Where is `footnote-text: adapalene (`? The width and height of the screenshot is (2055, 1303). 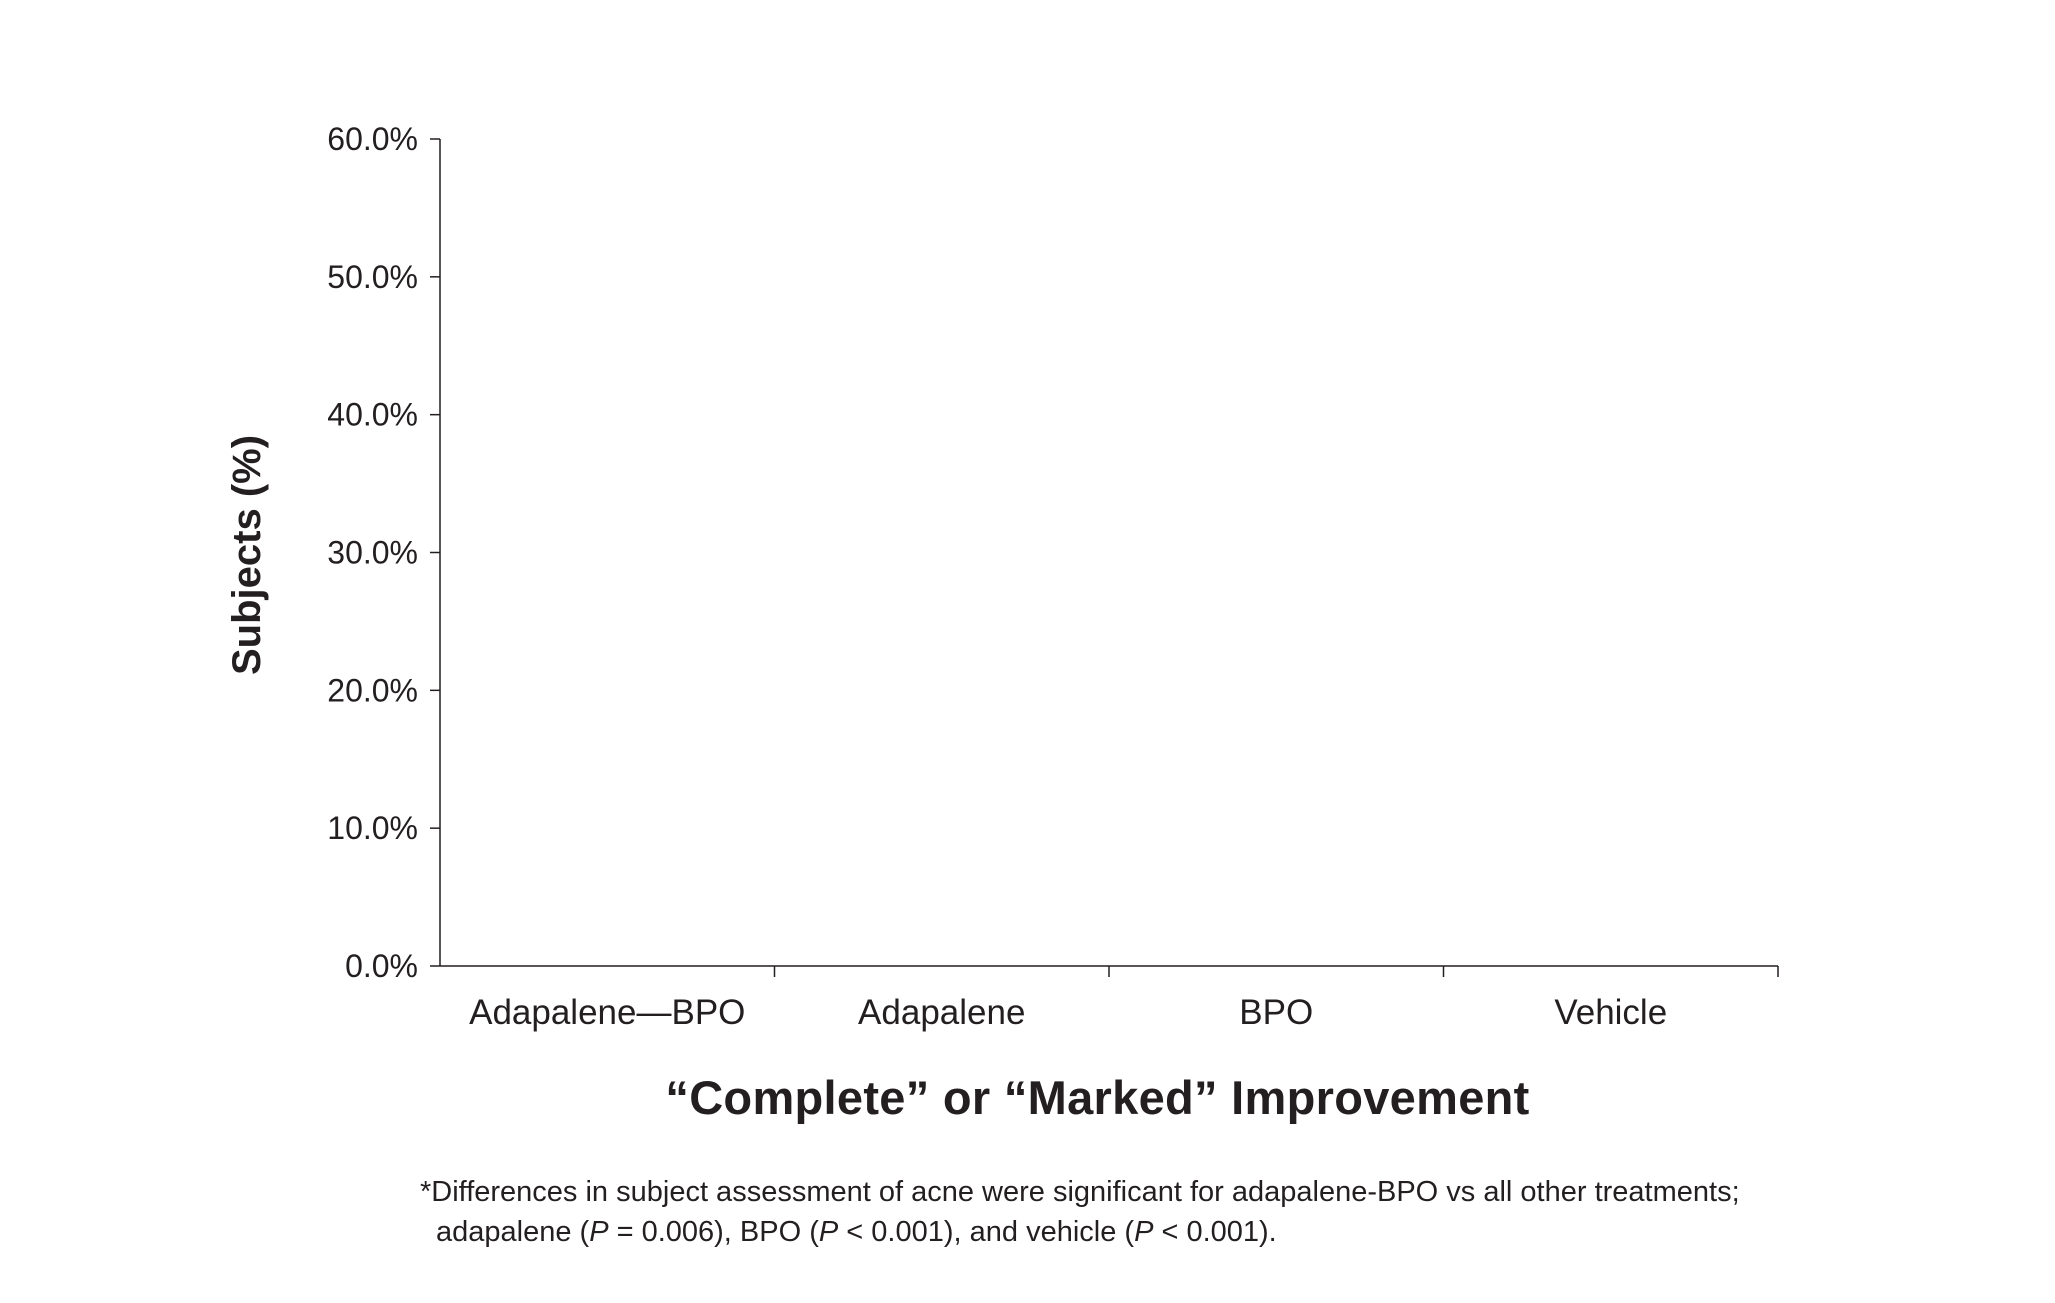
footnote-text: adapalene ( is located at coordinates (513, 1232).